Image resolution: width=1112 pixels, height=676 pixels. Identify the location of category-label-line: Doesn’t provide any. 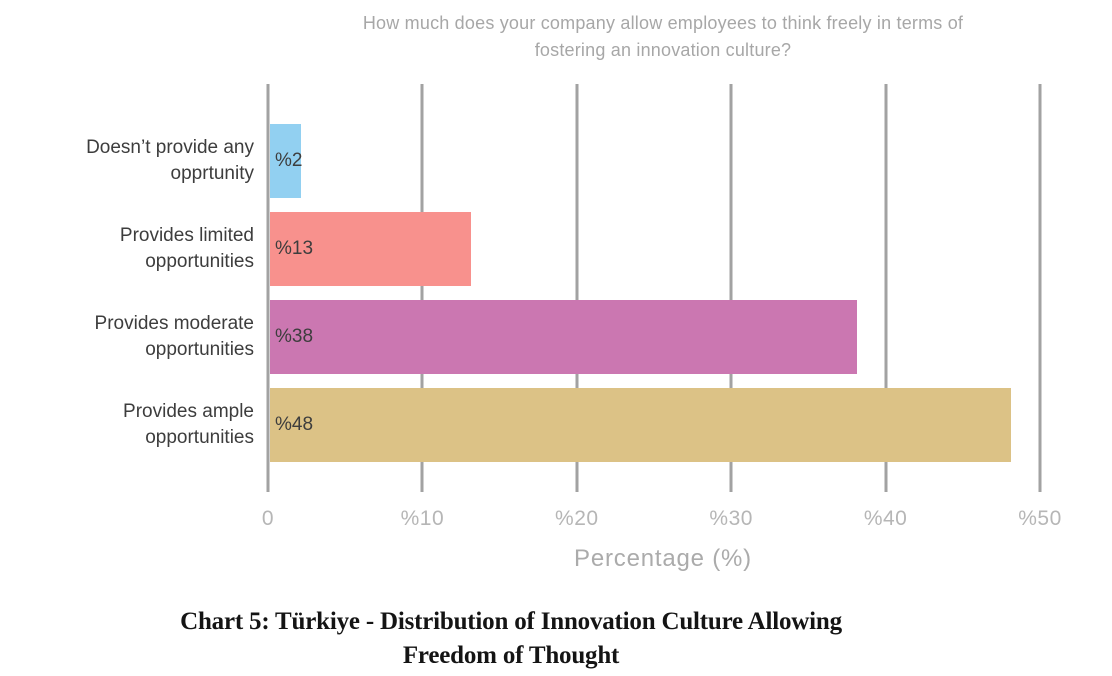
(170, 147).